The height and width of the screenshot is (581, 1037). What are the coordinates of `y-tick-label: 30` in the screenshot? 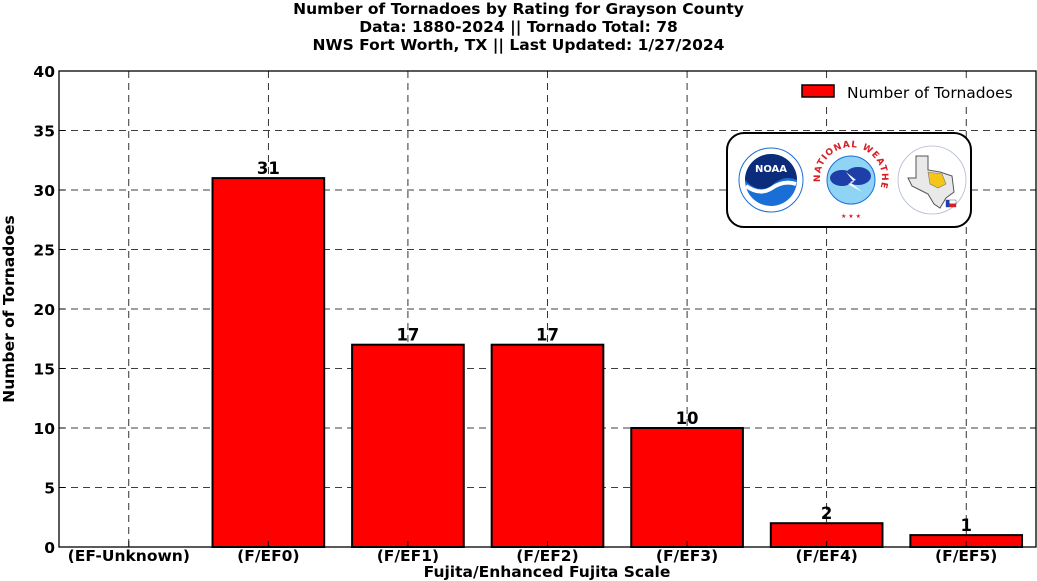 It's located at (44, 191).